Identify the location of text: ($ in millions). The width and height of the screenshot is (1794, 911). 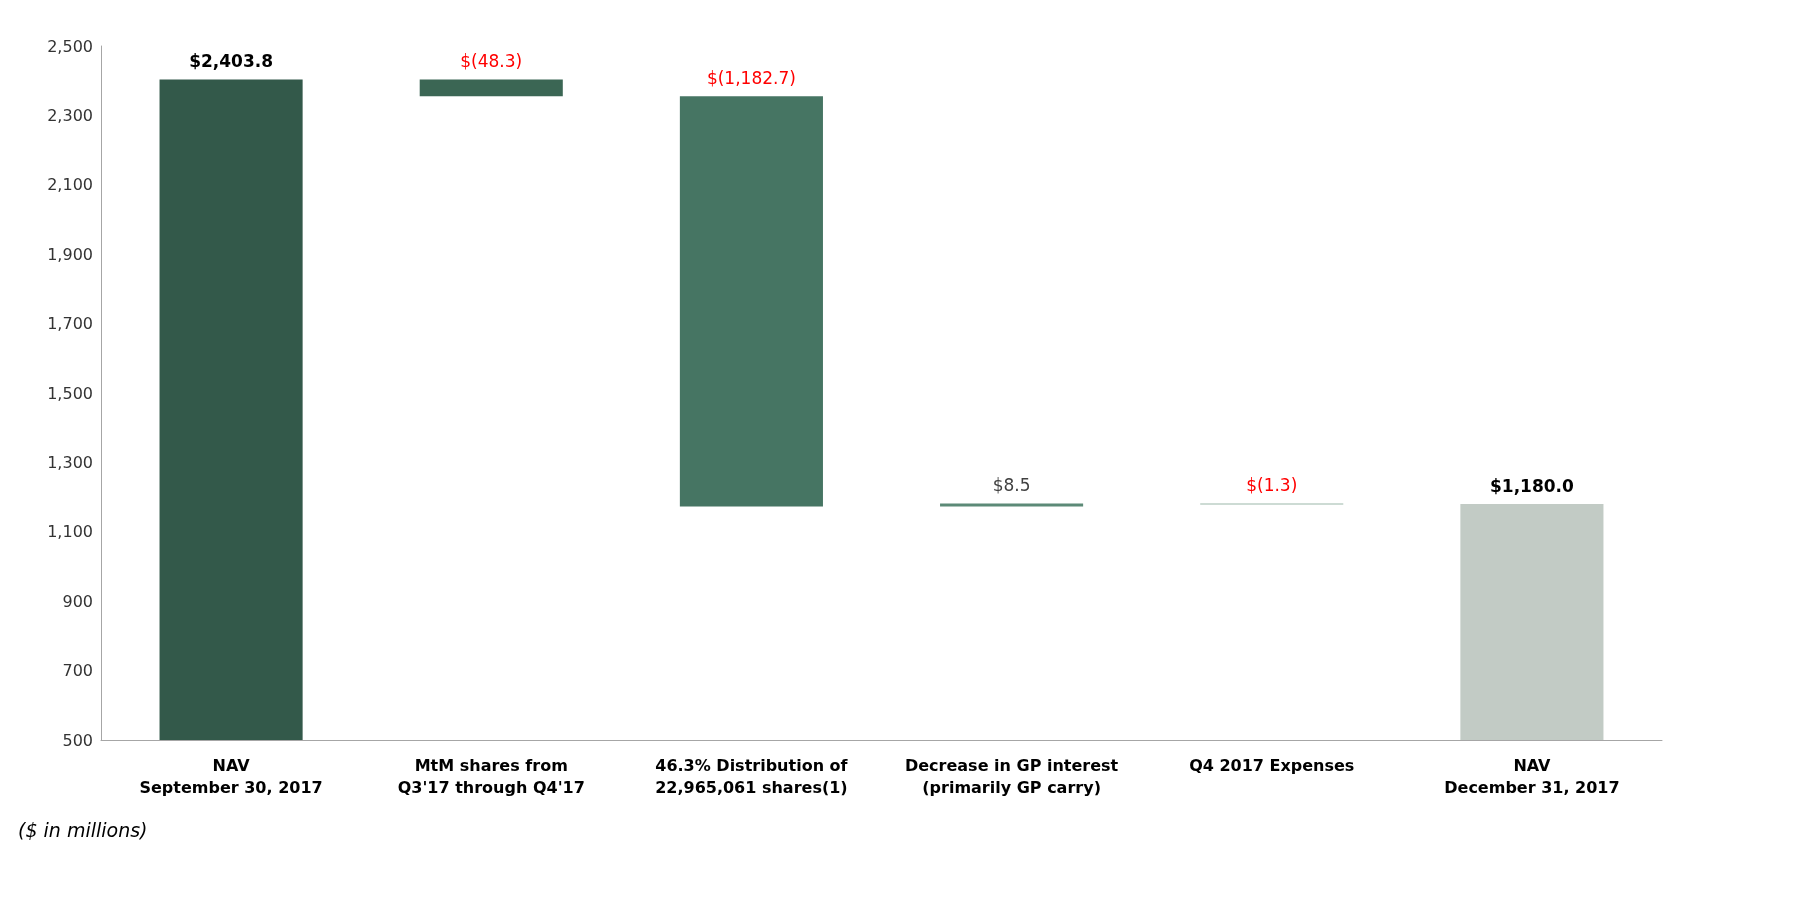
(83, 829).